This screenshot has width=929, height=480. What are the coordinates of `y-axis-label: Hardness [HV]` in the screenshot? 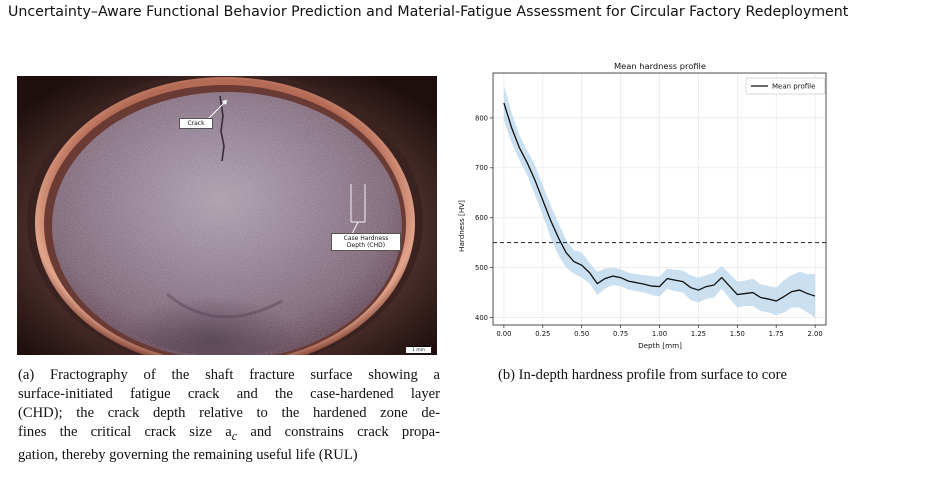 It's located at (461, 226).